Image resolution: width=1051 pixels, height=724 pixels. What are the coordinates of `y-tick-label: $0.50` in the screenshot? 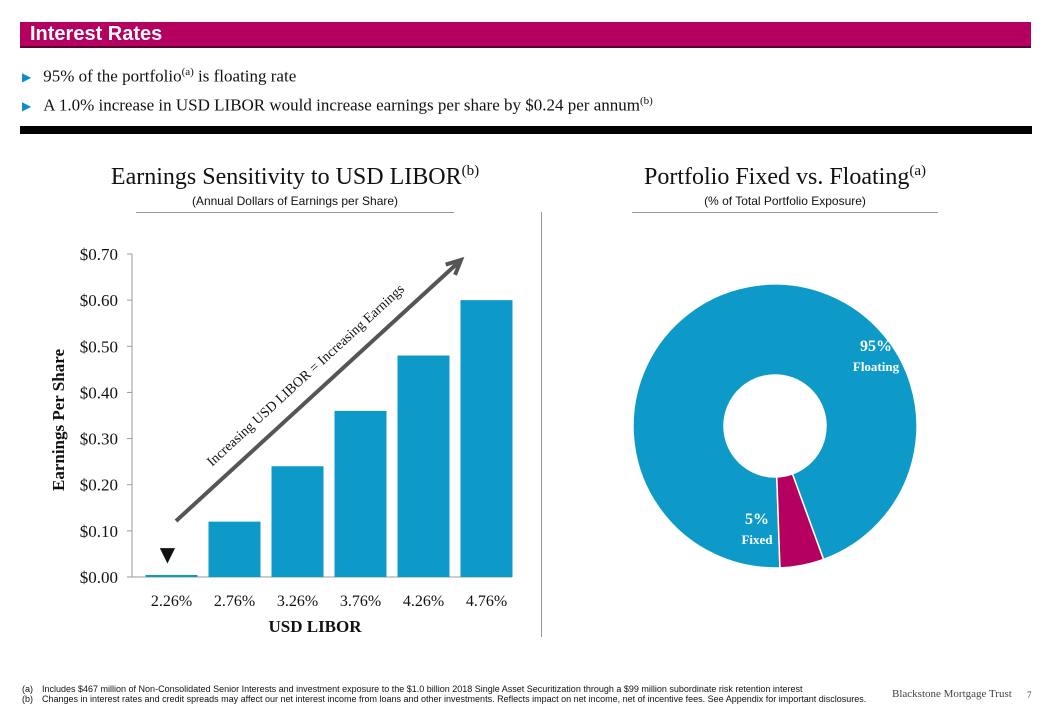 It's located at (99, 346).